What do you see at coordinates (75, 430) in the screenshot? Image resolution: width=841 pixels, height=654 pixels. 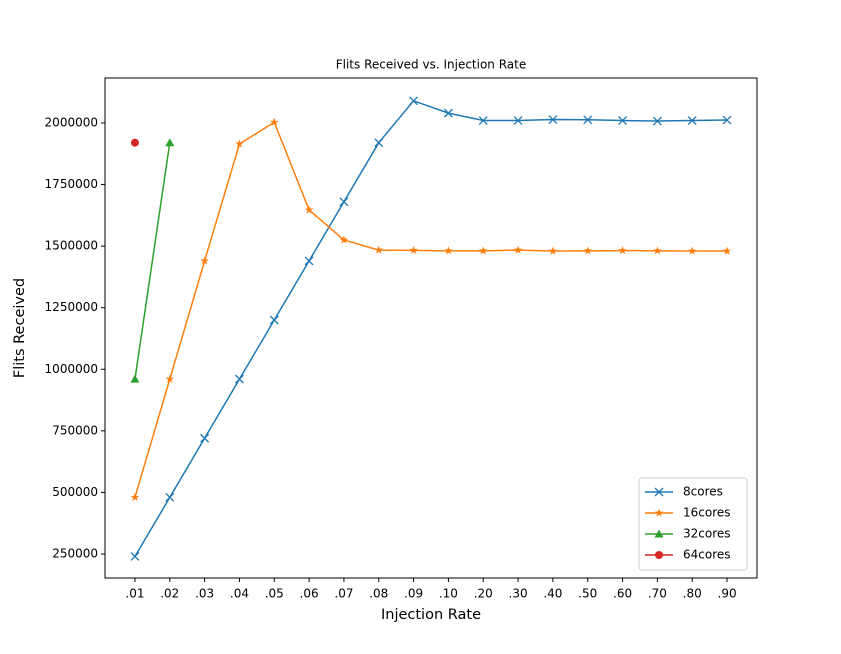 I see `y-tick-label: 750000` at bounding box center [75, 430].